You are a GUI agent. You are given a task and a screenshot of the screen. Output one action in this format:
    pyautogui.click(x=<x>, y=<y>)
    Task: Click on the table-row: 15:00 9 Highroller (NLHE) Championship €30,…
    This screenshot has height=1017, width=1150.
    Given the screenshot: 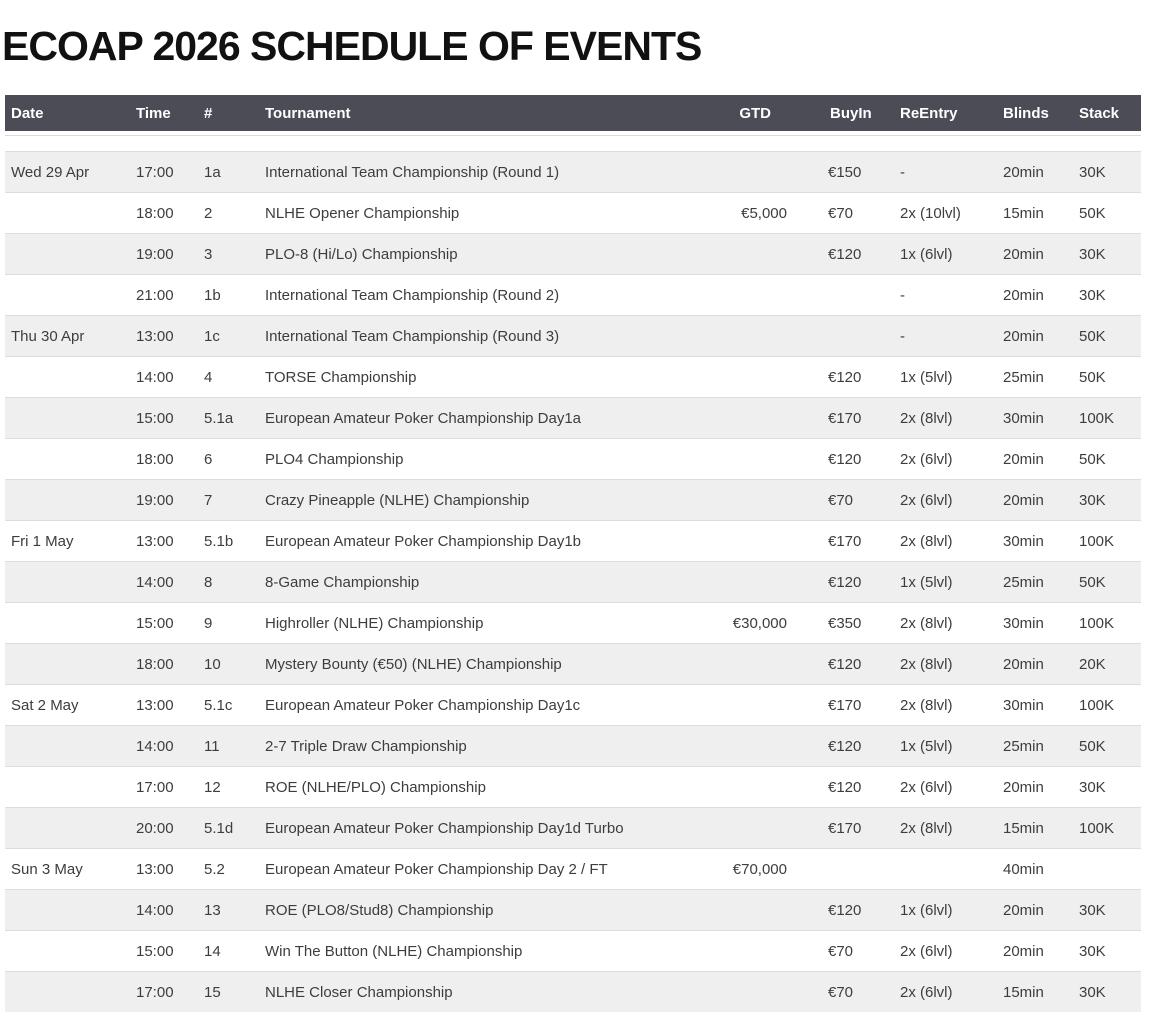 What is the action you would take?
    pyautogui.click(x=573, y=622)
    